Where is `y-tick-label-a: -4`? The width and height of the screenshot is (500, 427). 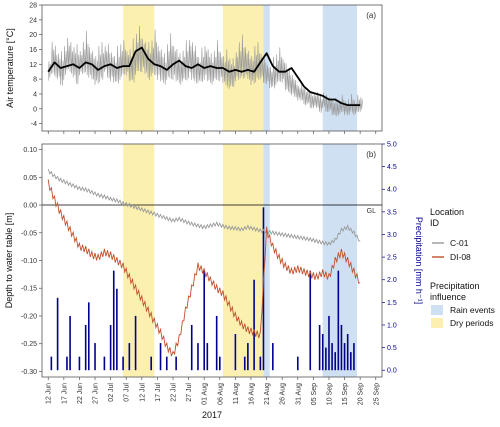
y-tick-label-a: -4 is located at coordinates (34, 124).